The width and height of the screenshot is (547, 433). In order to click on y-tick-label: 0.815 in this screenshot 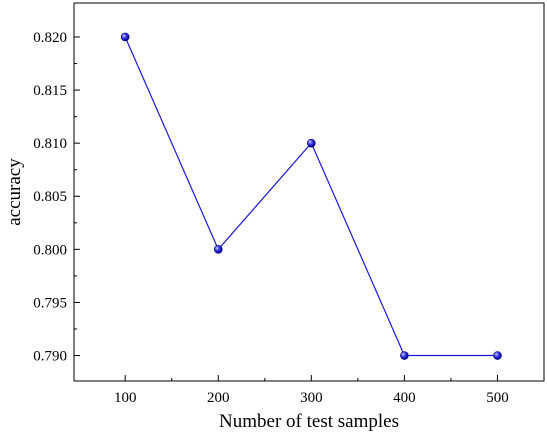, I will do `click(50, 91)`.